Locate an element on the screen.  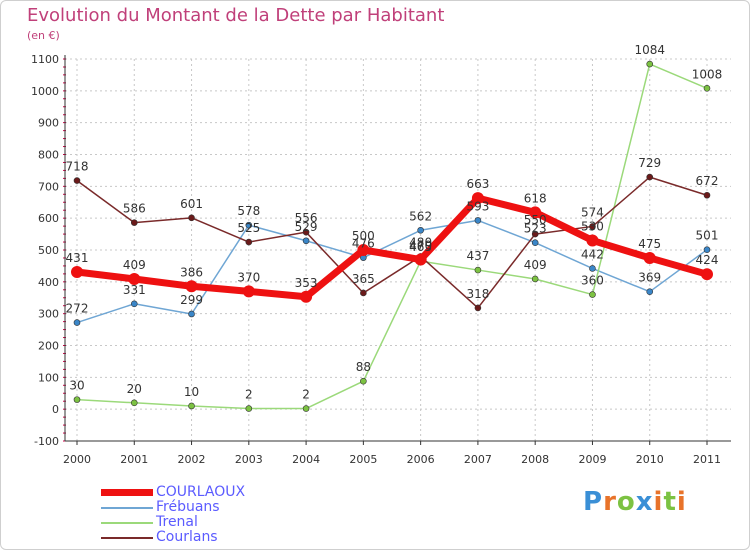
data-label-courlans: 556 is located at coordinates (306, 218).